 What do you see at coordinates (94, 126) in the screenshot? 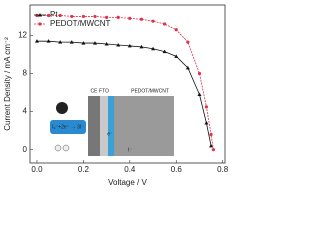
I see `counter-electrode` at bounding box center [94, 126].